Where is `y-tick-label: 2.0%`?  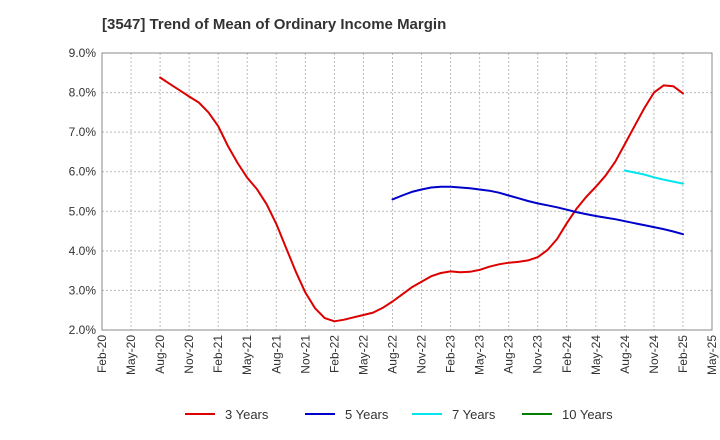
y-tick-label: 2.0% is located at coordinates (83, 330).